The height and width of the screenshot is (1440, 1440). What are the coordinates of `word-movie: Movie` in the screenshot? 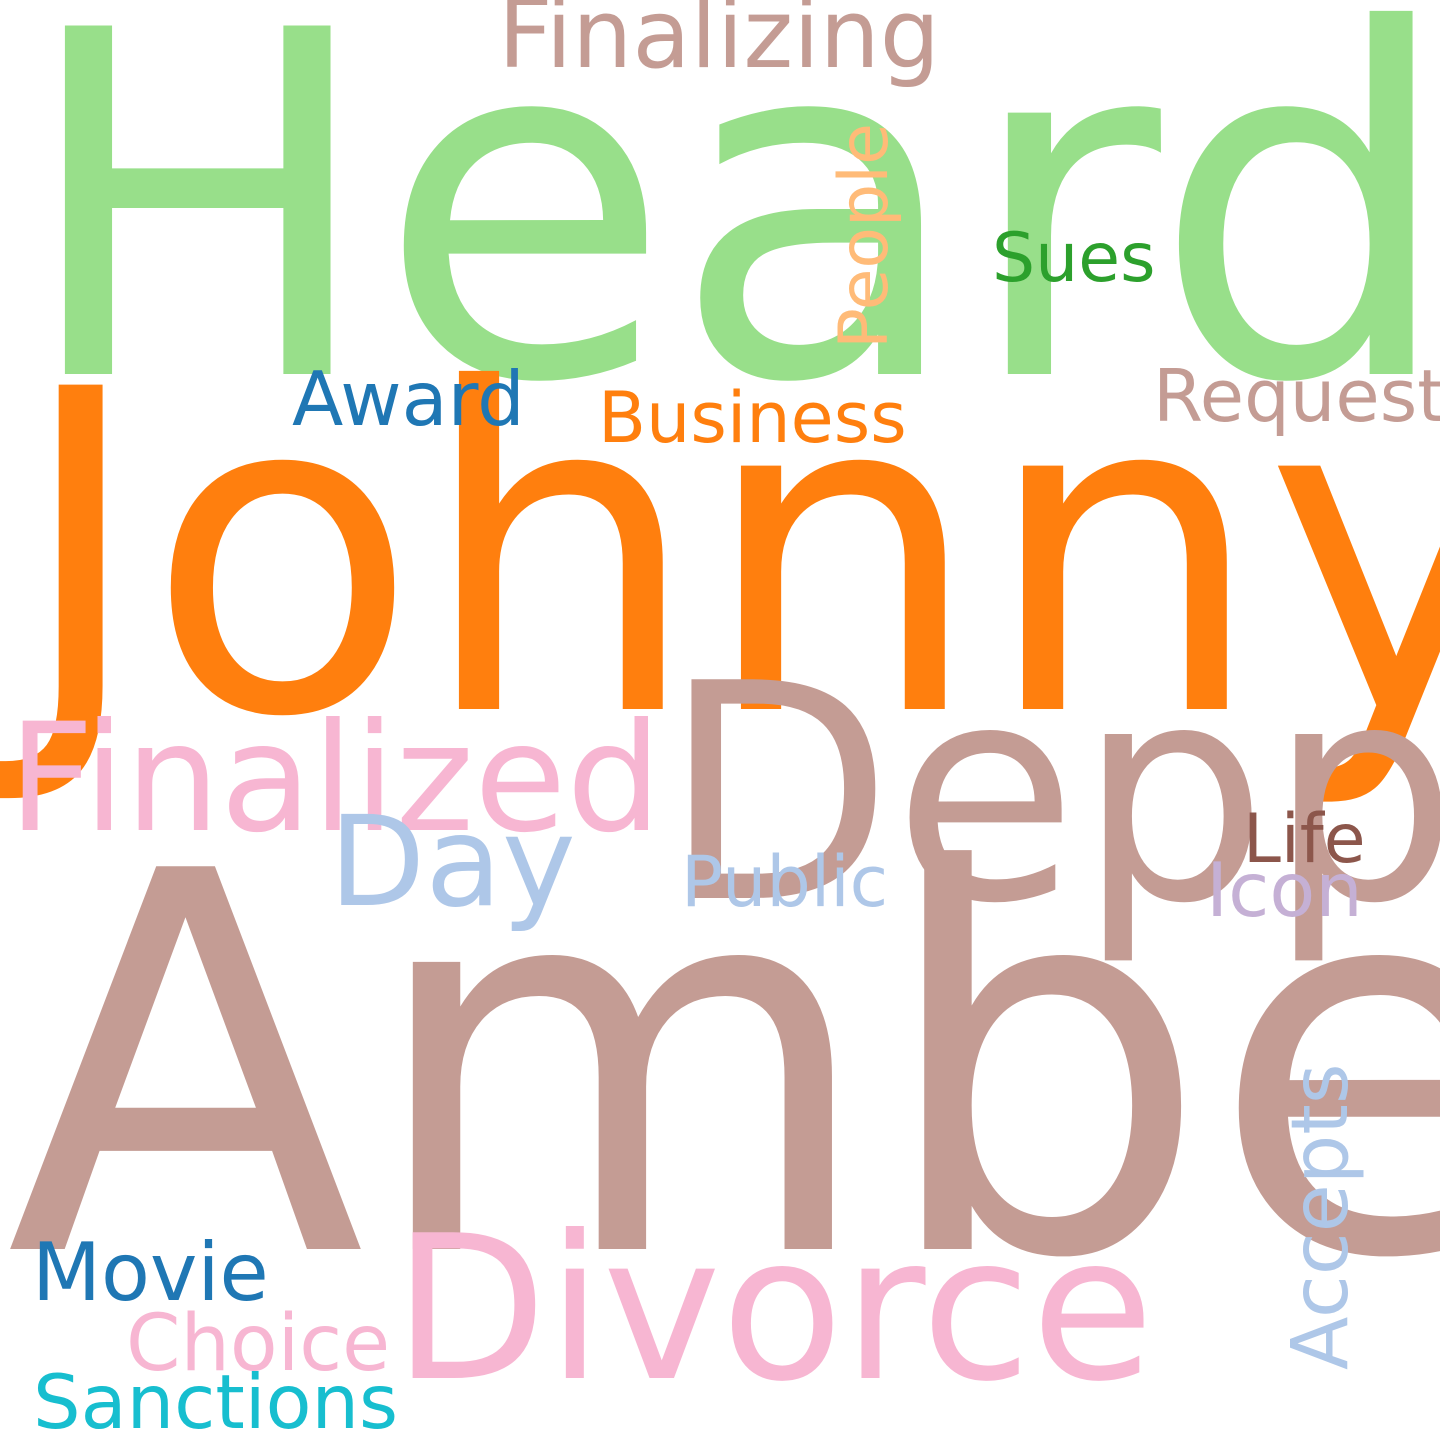 It's located at (150, 1272).